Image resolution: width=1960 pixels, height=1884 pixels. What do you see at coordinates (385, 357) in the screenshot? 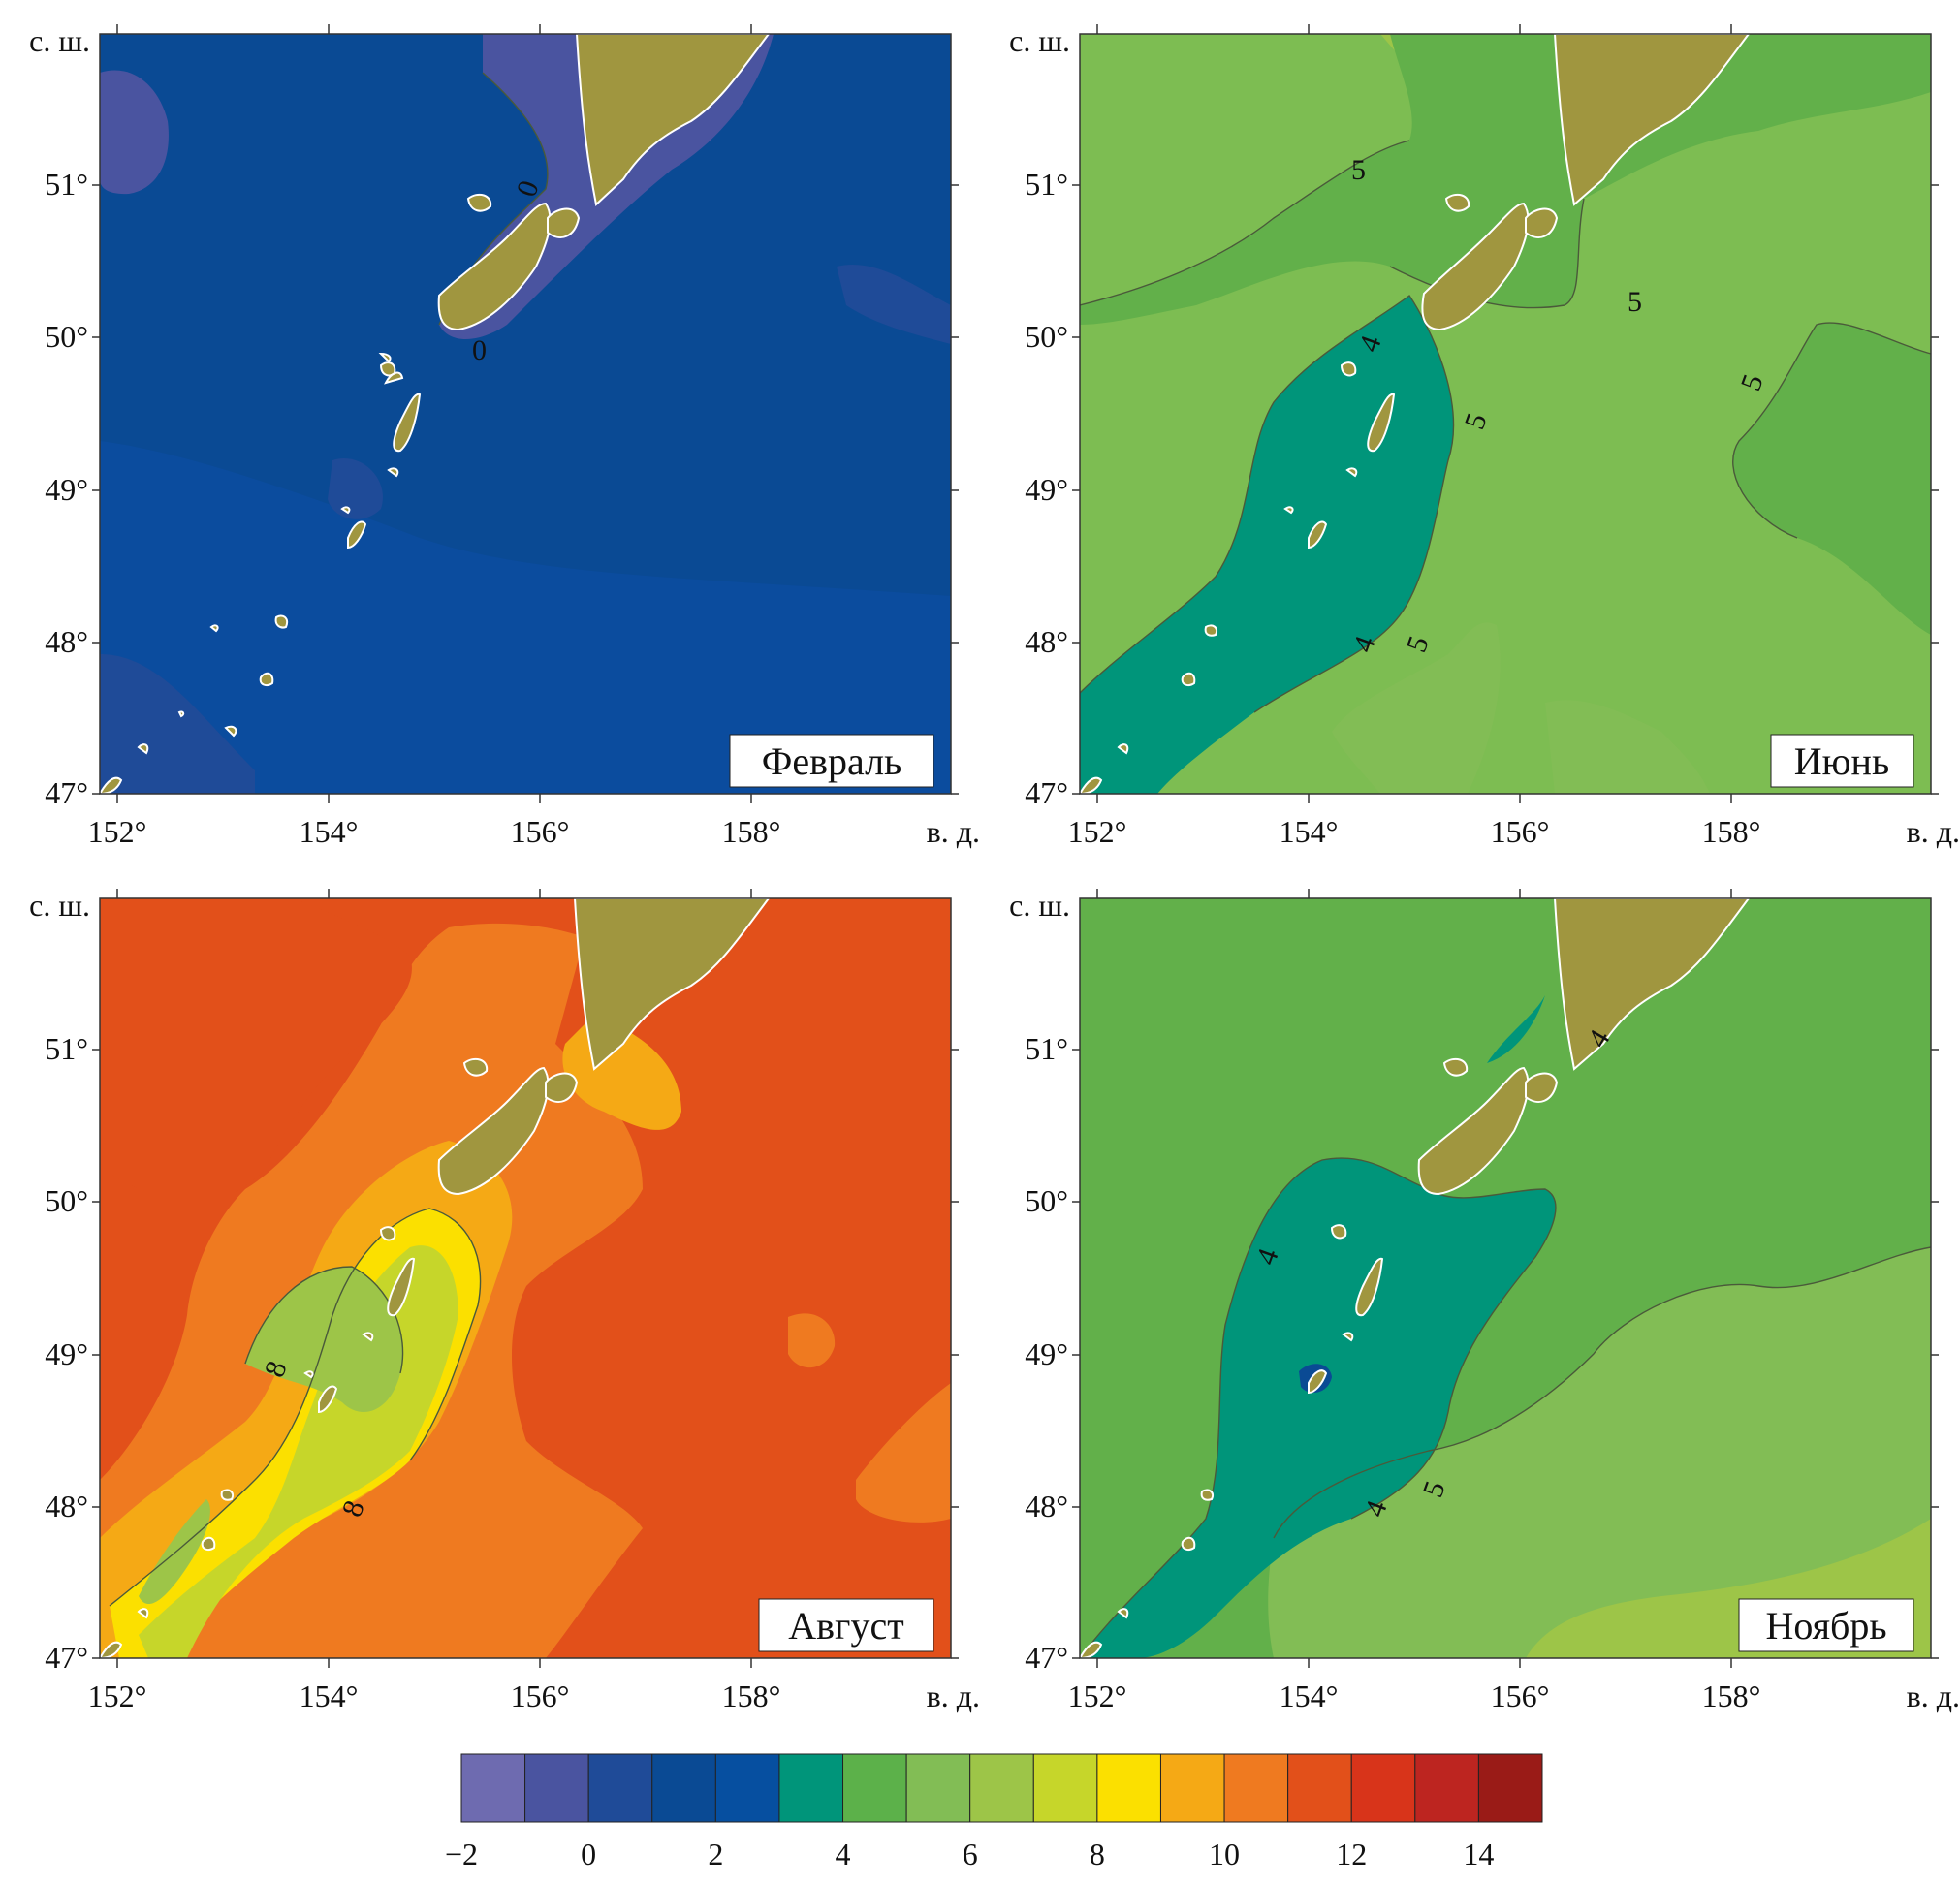
I see `island-kharimkotan` at bounding box center [385, 357].